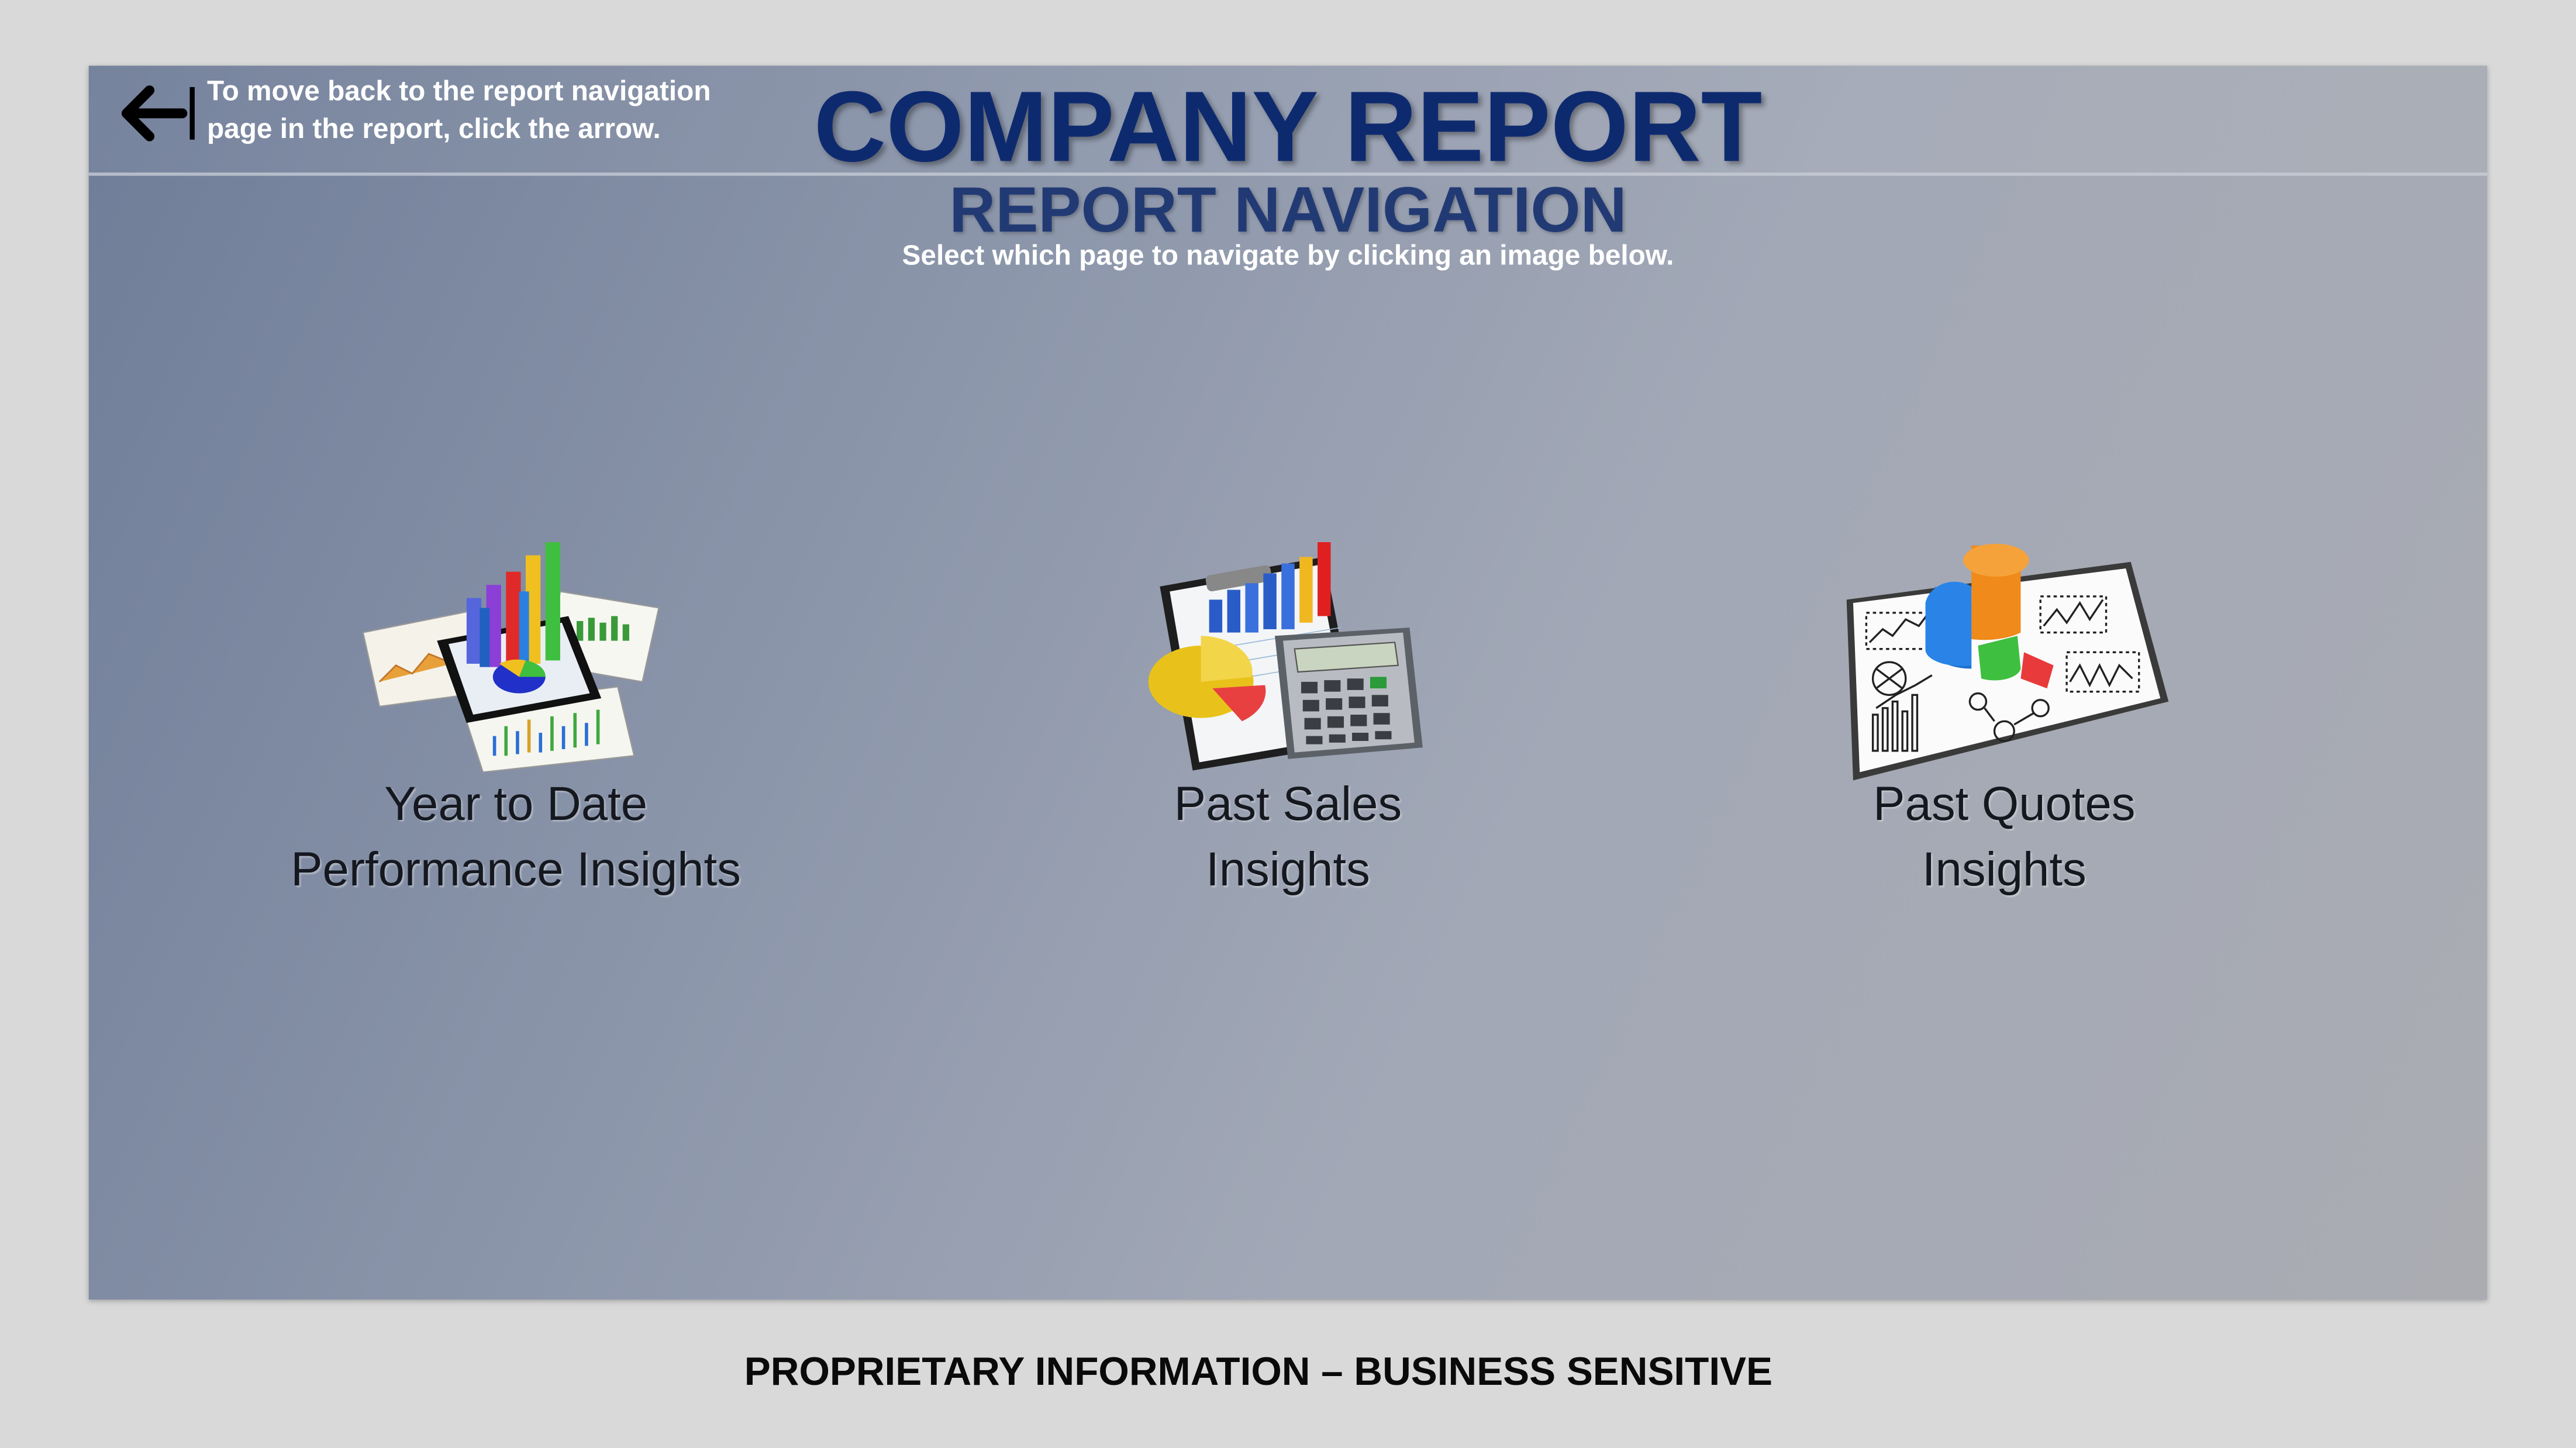  I want to click on card-label-line1: Past Quotes, so click(2005, 805).